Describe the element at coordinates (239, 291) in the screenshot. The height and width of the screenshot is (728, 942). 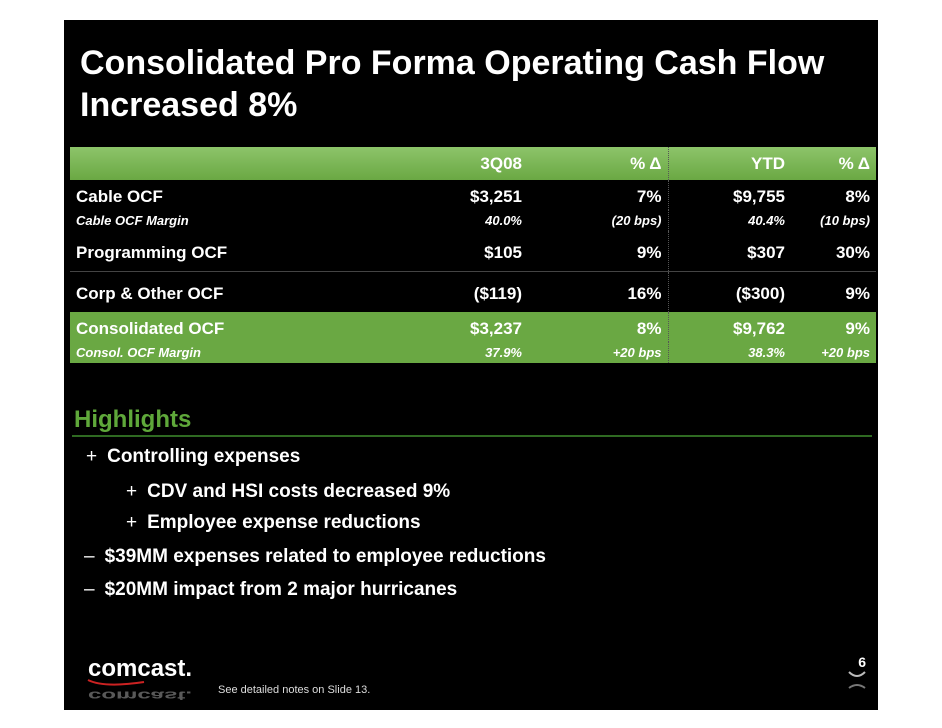
I see `row-label: Corp & Other OCF` at that location.